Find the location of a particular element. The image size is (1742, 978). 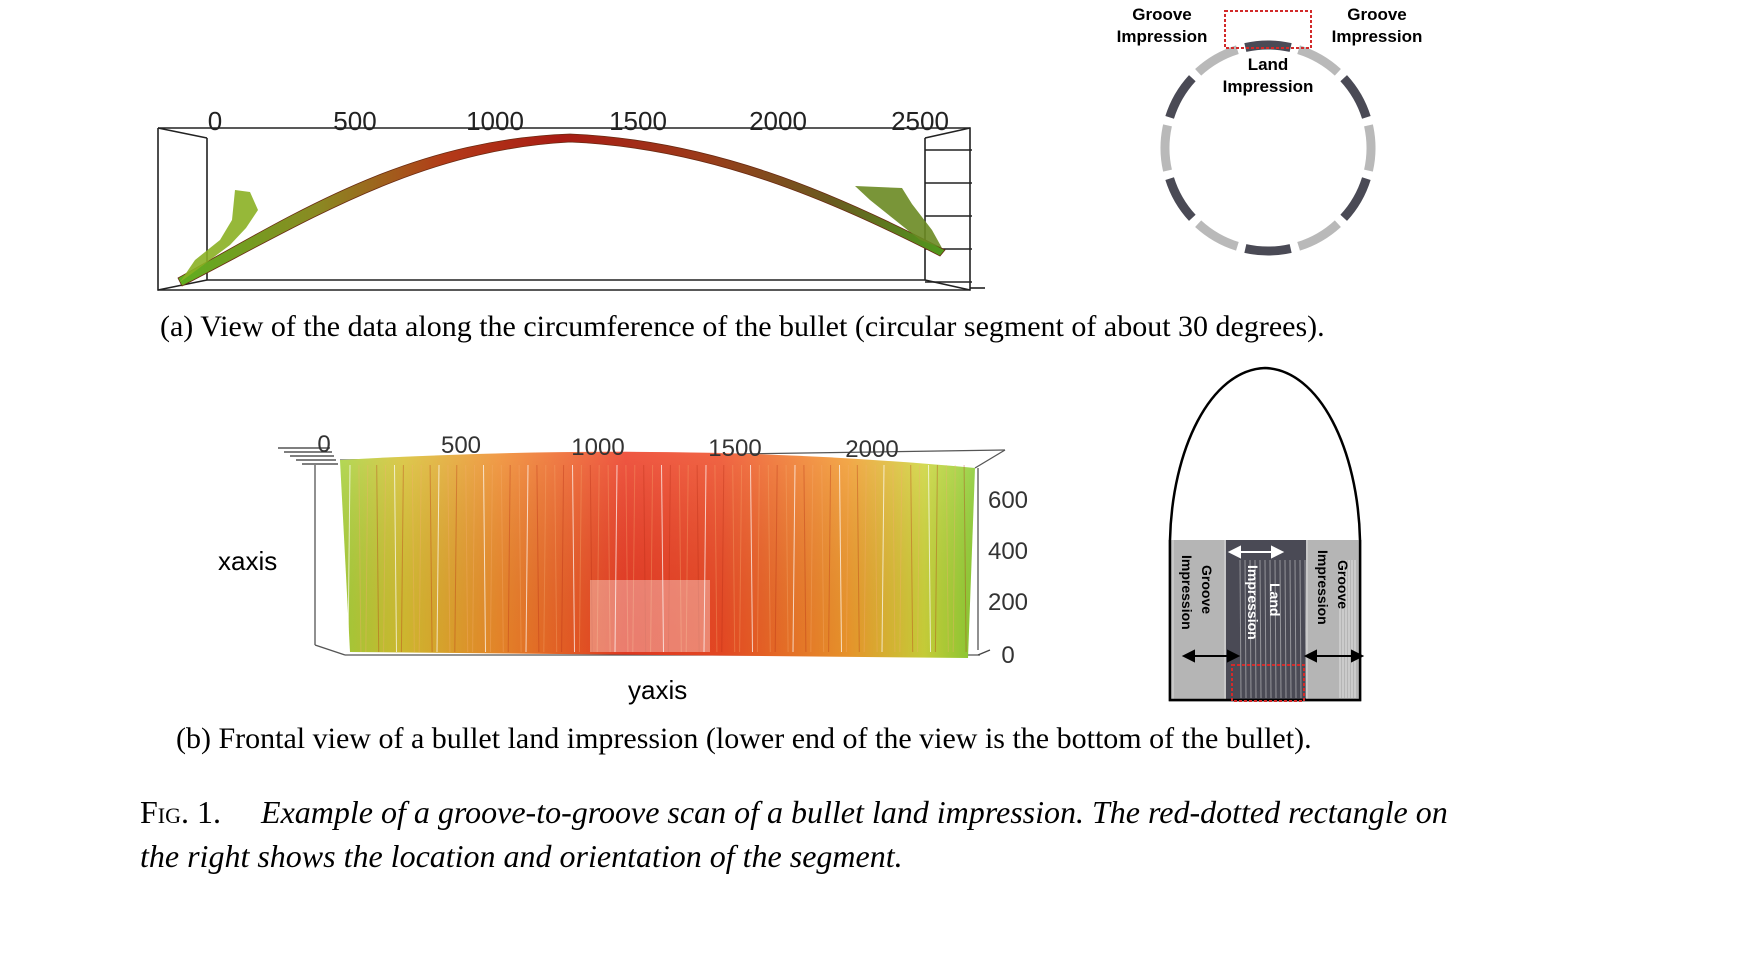

bullet-groove-left-label-2: Impression is located at coordinates (1187, 592).